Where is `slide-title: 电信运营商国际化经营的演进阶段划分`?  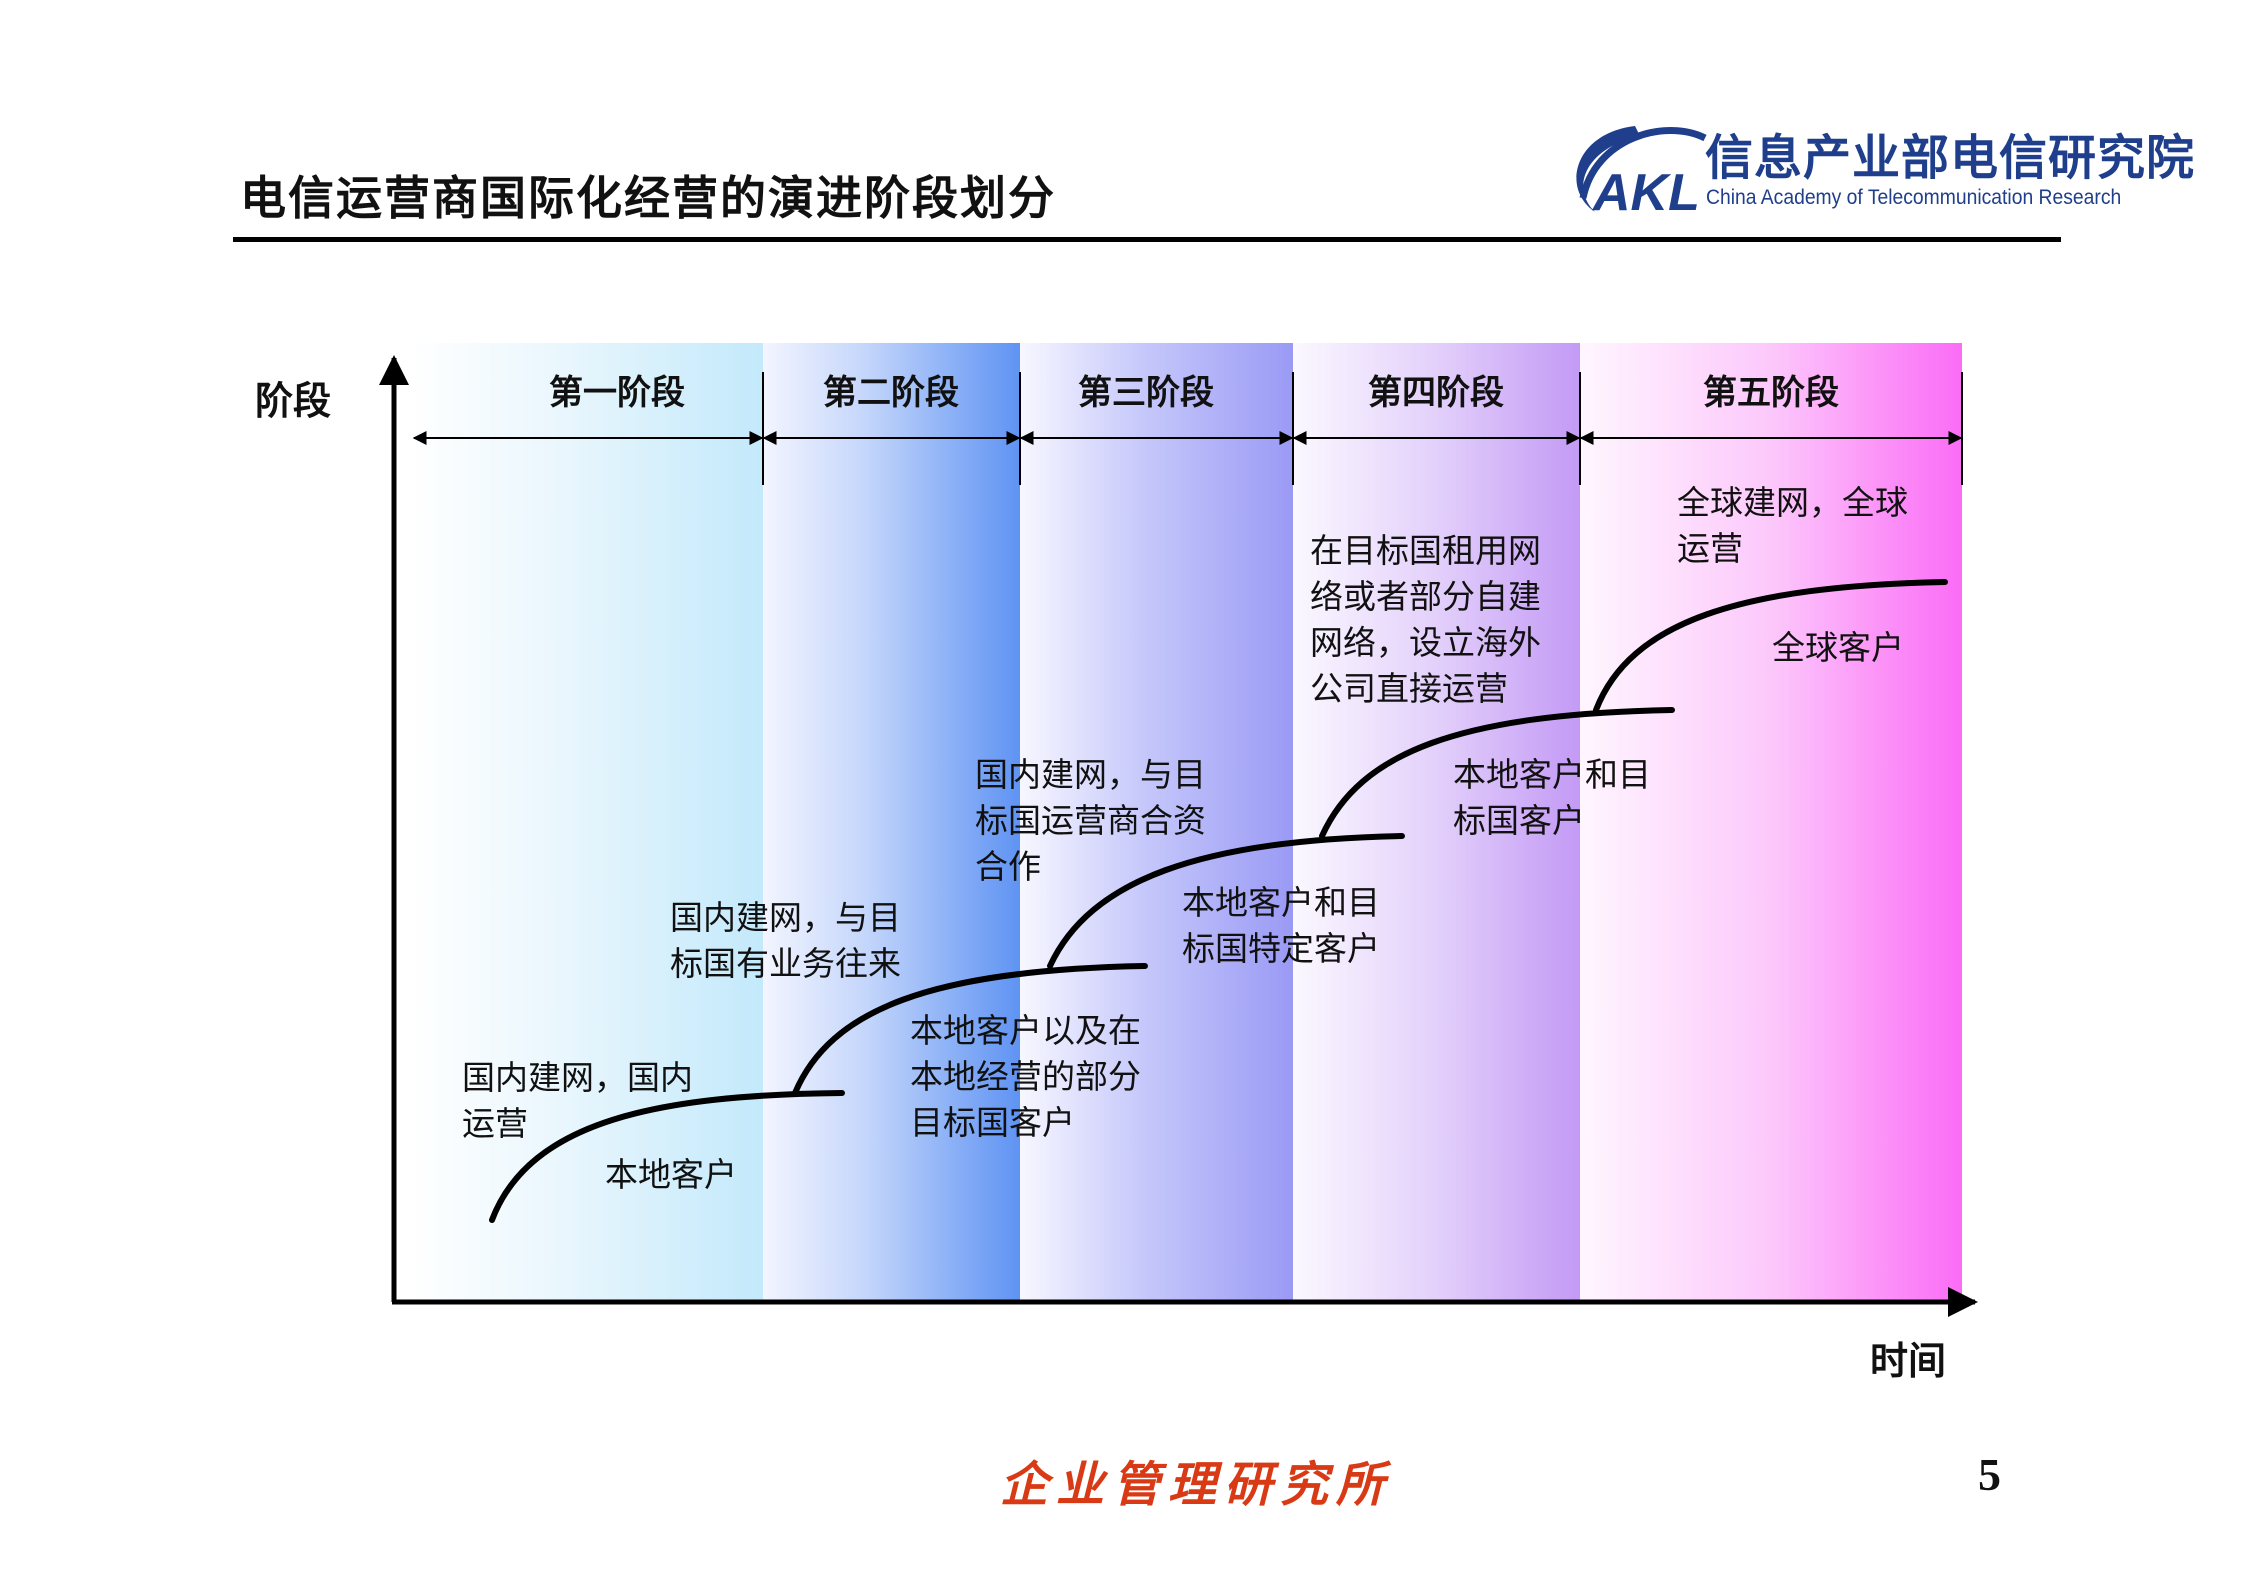 slide-title: 电信运营商国际化经营的演进阶段划分 is located at coordinates (648, 198).